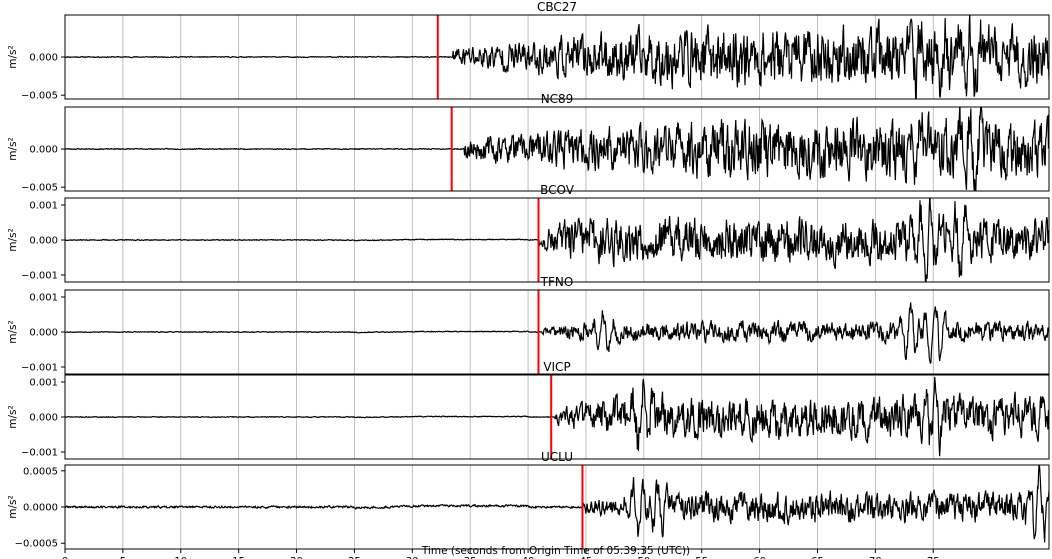 Image resolution: width=1052 pixels, height=559 pixels. What do you see at coordinates (586, 557) in the screenshot?
I see `x-tick-label: 45` at bounding box center [586, 557].